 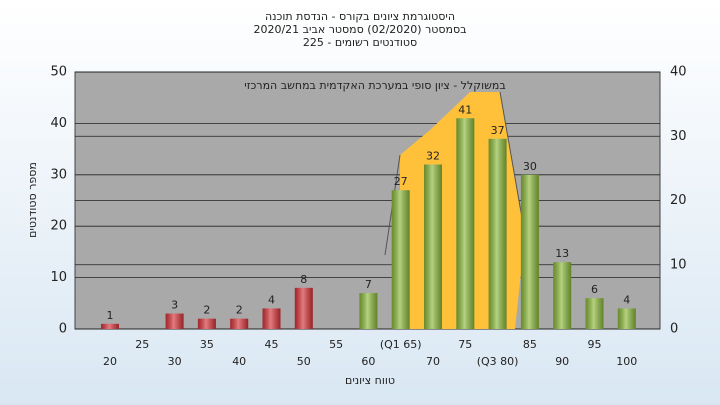 I want to click on chart-subtitle: סטודנטים רשומים - 225, so click(x=360, y=42).